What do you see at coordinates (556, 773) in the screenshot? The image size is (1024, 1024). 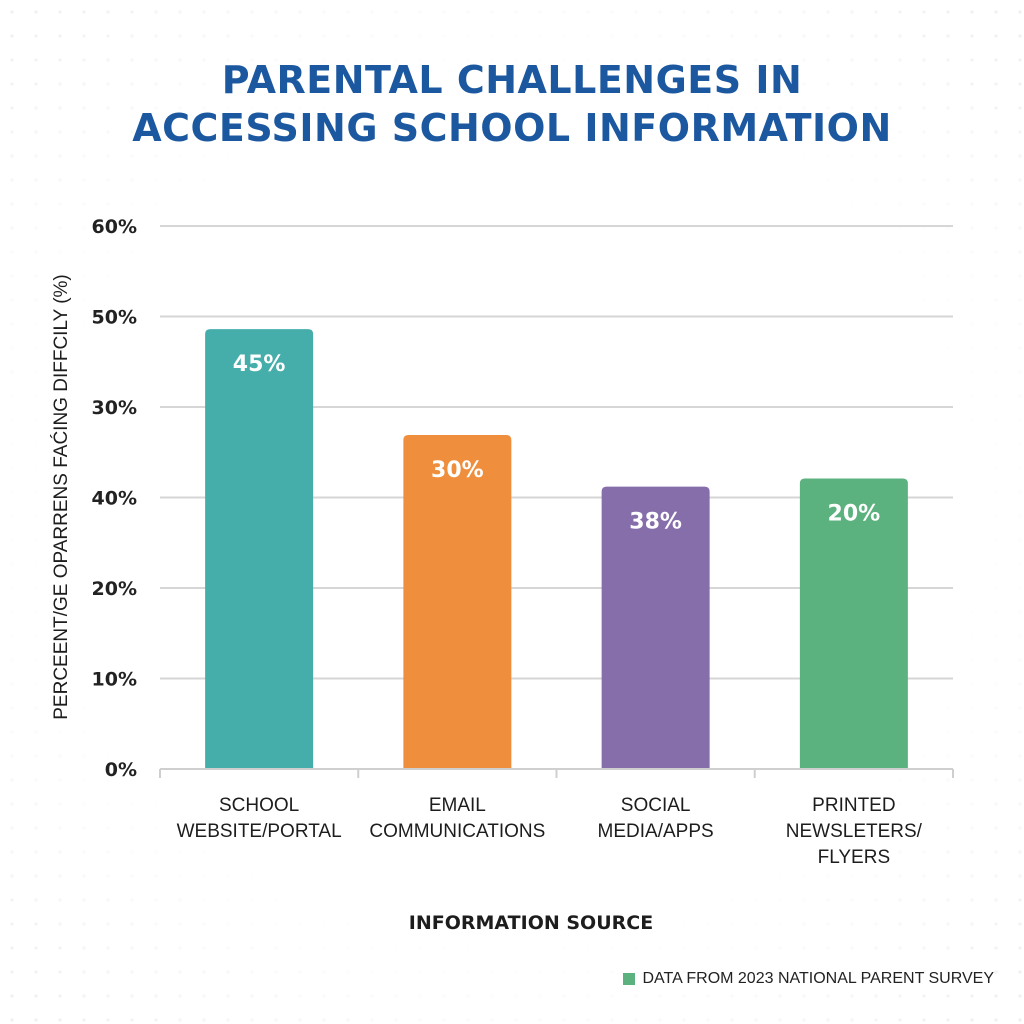 I see `x-axis` at bounding box center [556, 773].